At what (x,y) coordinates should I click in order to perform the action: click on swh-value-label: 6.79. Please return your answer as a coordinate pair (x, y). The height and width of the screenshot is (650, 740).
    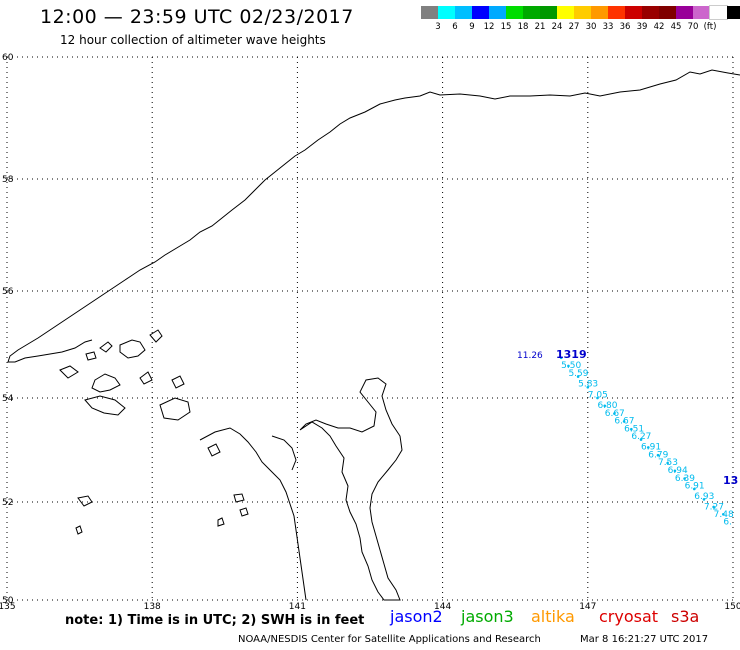
    Looking at the image, I should click on (658, 455).